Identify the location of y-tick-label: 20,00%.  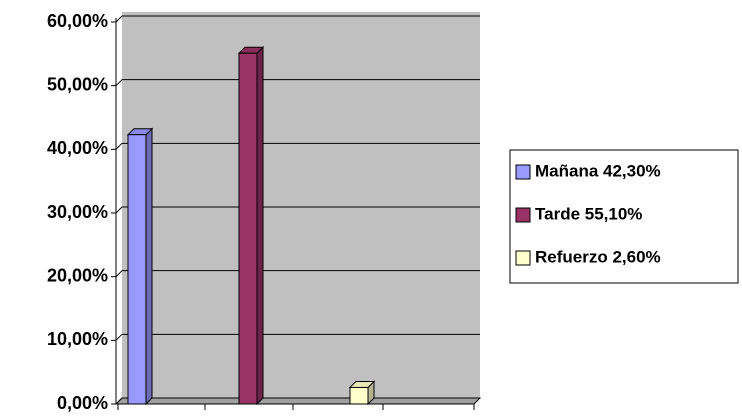
(77, 275).